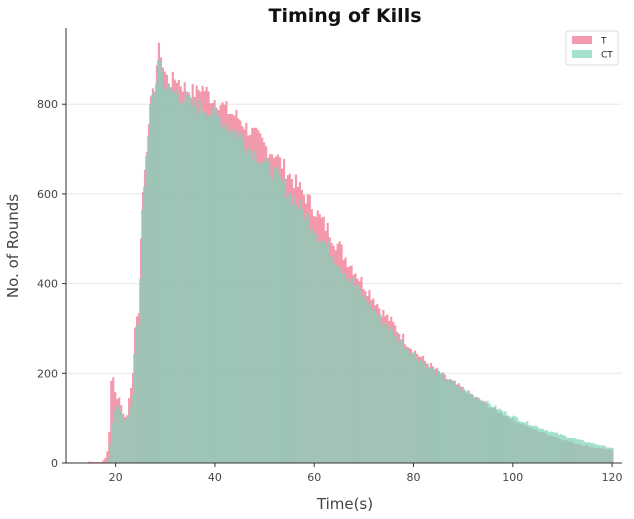 The image size is (634, 519). Describe the element at coordinates (582, 40) in the screenshot. I see `legend-swatch-t` at that location.